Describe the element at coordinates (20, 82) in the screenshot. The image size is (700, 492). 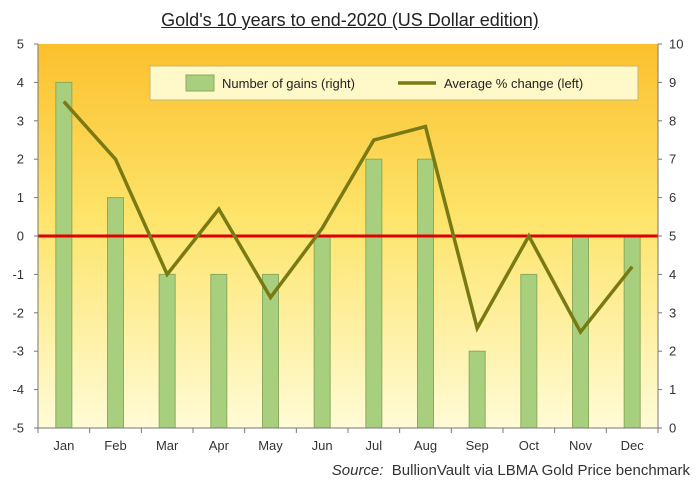
I see `left-tick-label: 4` at that location.